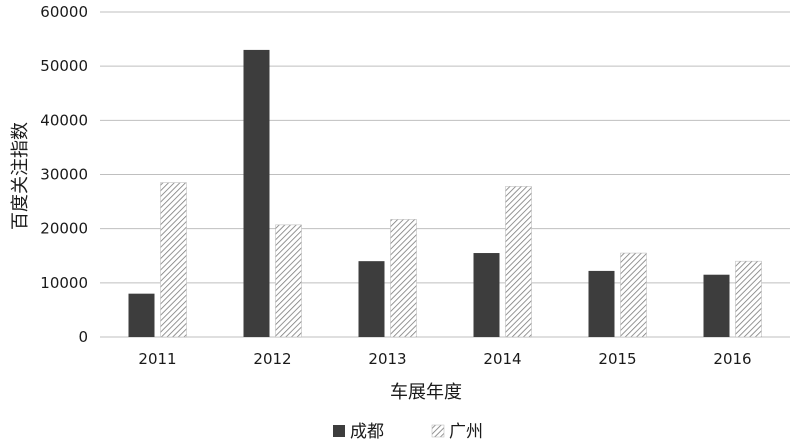  I want to click on bar-guangzhou-2015, so click(633, 295).